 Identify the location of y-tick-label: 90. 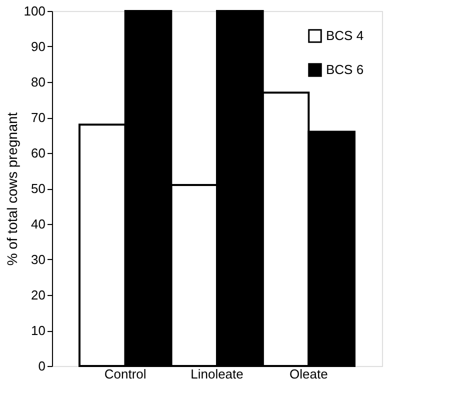
(38, 46).